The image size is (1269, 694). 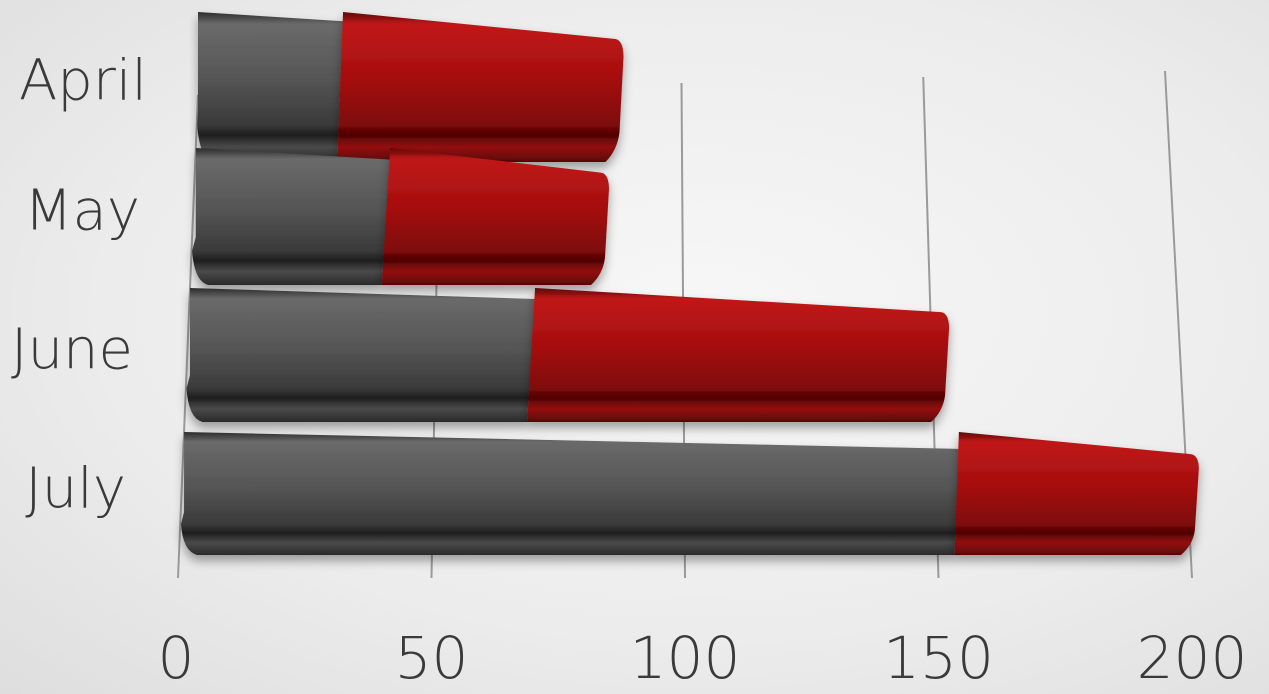 What do you see at coordinates (432, 658) in the screenshot?
I see `x-tick-label: 50` at bounding box center [432, 658].